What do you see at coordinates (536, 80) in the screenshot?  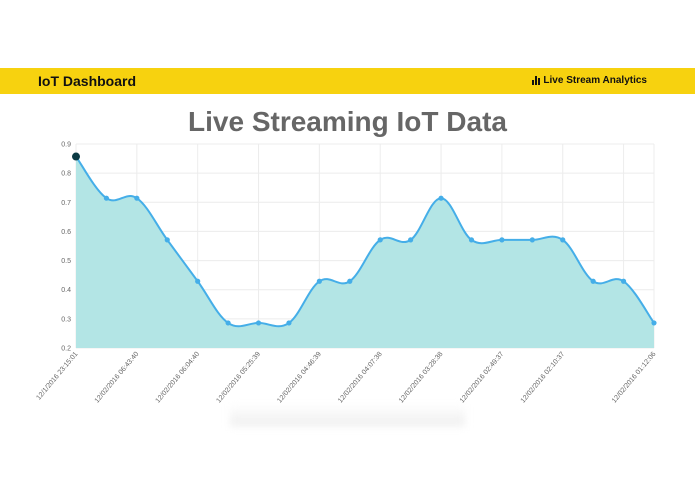 I see `bar-chart-icon` at bounding box center [536, 80].